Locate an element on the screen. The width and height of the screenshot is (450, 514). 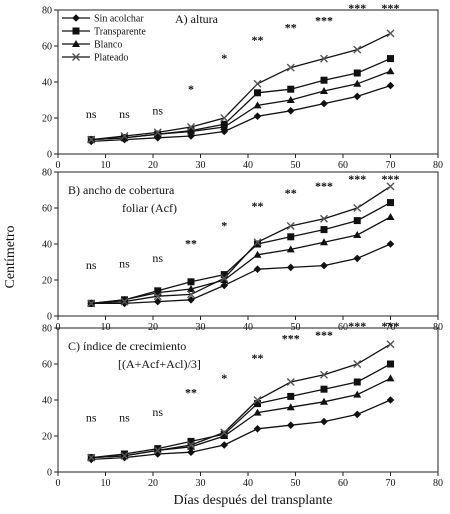
series-blanco is located at coordinates (241, 417).